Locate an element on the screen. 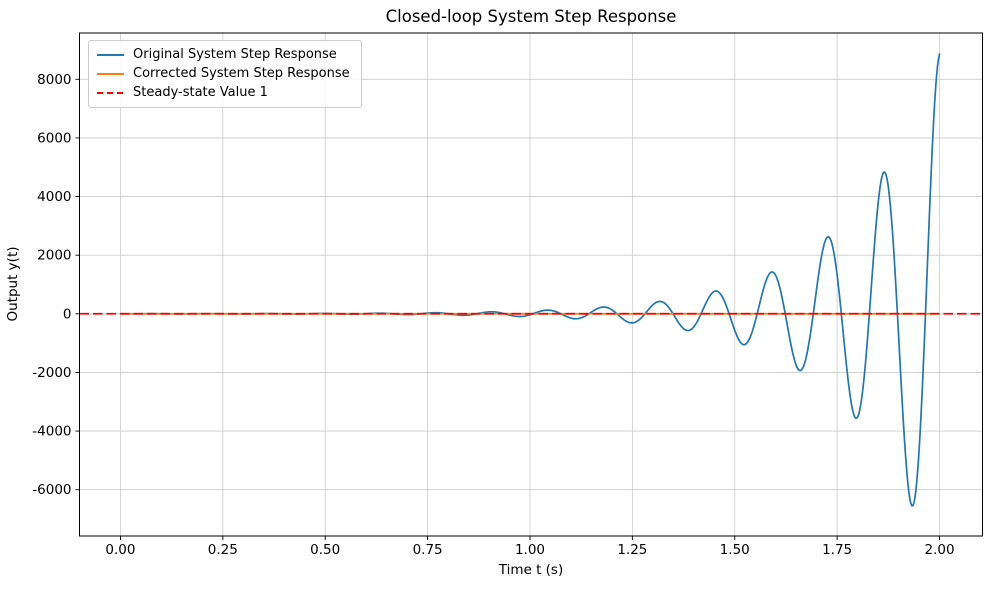 This screenshot has width=989, height=590. legend-label-corrected: Corrected System Step Response is located at coordinates (241, 73).